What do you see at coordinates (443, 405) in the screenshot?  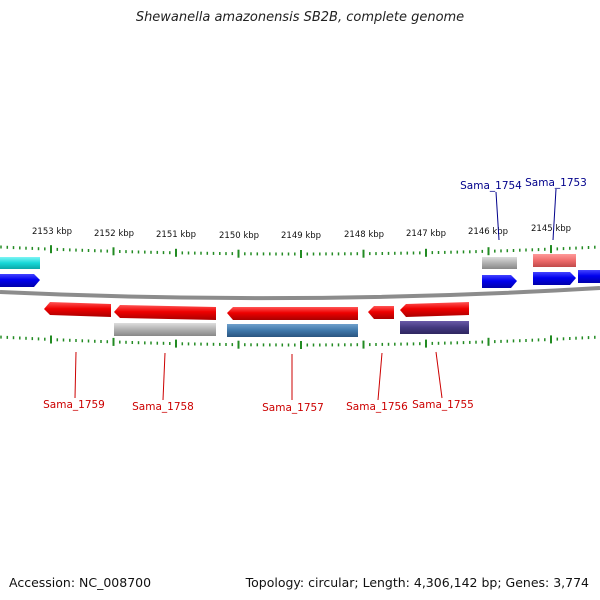 I see `gene-label-sama-1755: Sama_1755` at bounding box center [443, 405].